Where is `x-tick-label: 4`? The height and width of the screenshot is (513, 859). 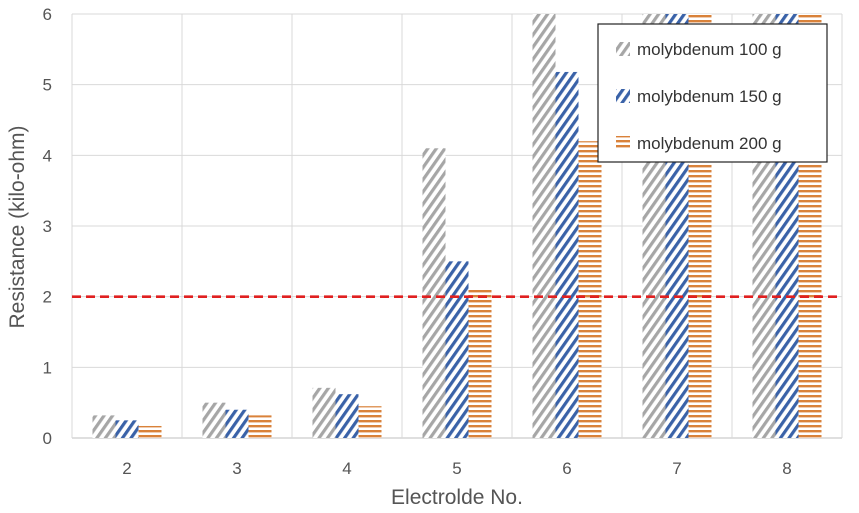 x-tick-label: 4 is located at coordinates (346, 468).